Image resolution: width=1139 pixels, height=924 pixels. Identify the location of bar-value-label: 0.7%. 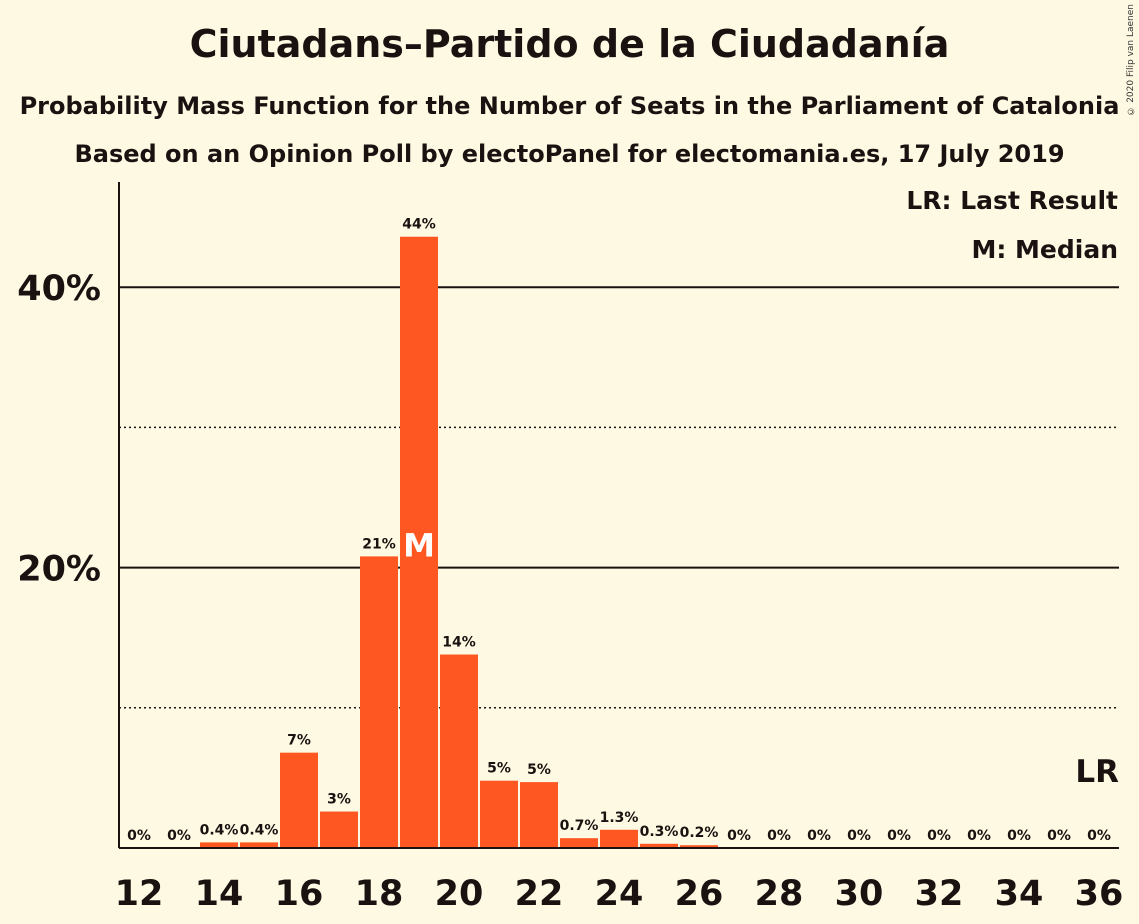
(579, 826).